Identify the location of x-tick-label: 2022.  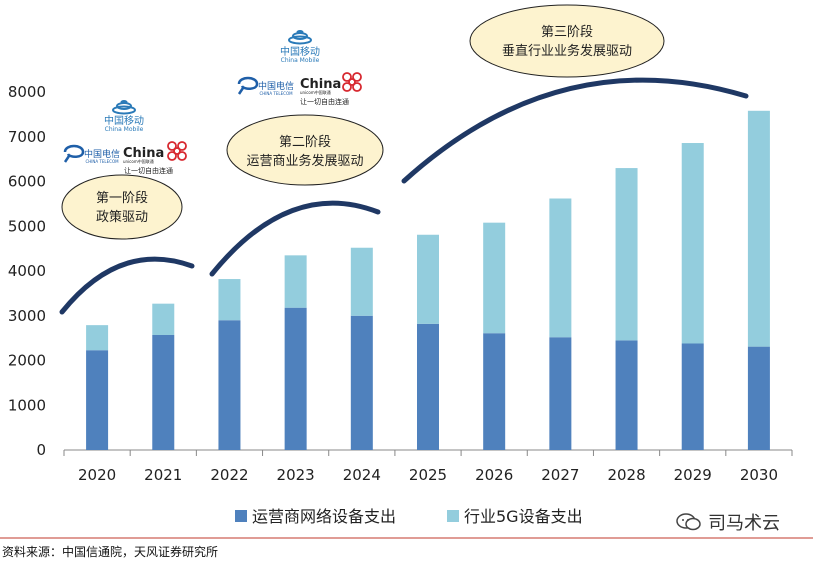
(229, 475).